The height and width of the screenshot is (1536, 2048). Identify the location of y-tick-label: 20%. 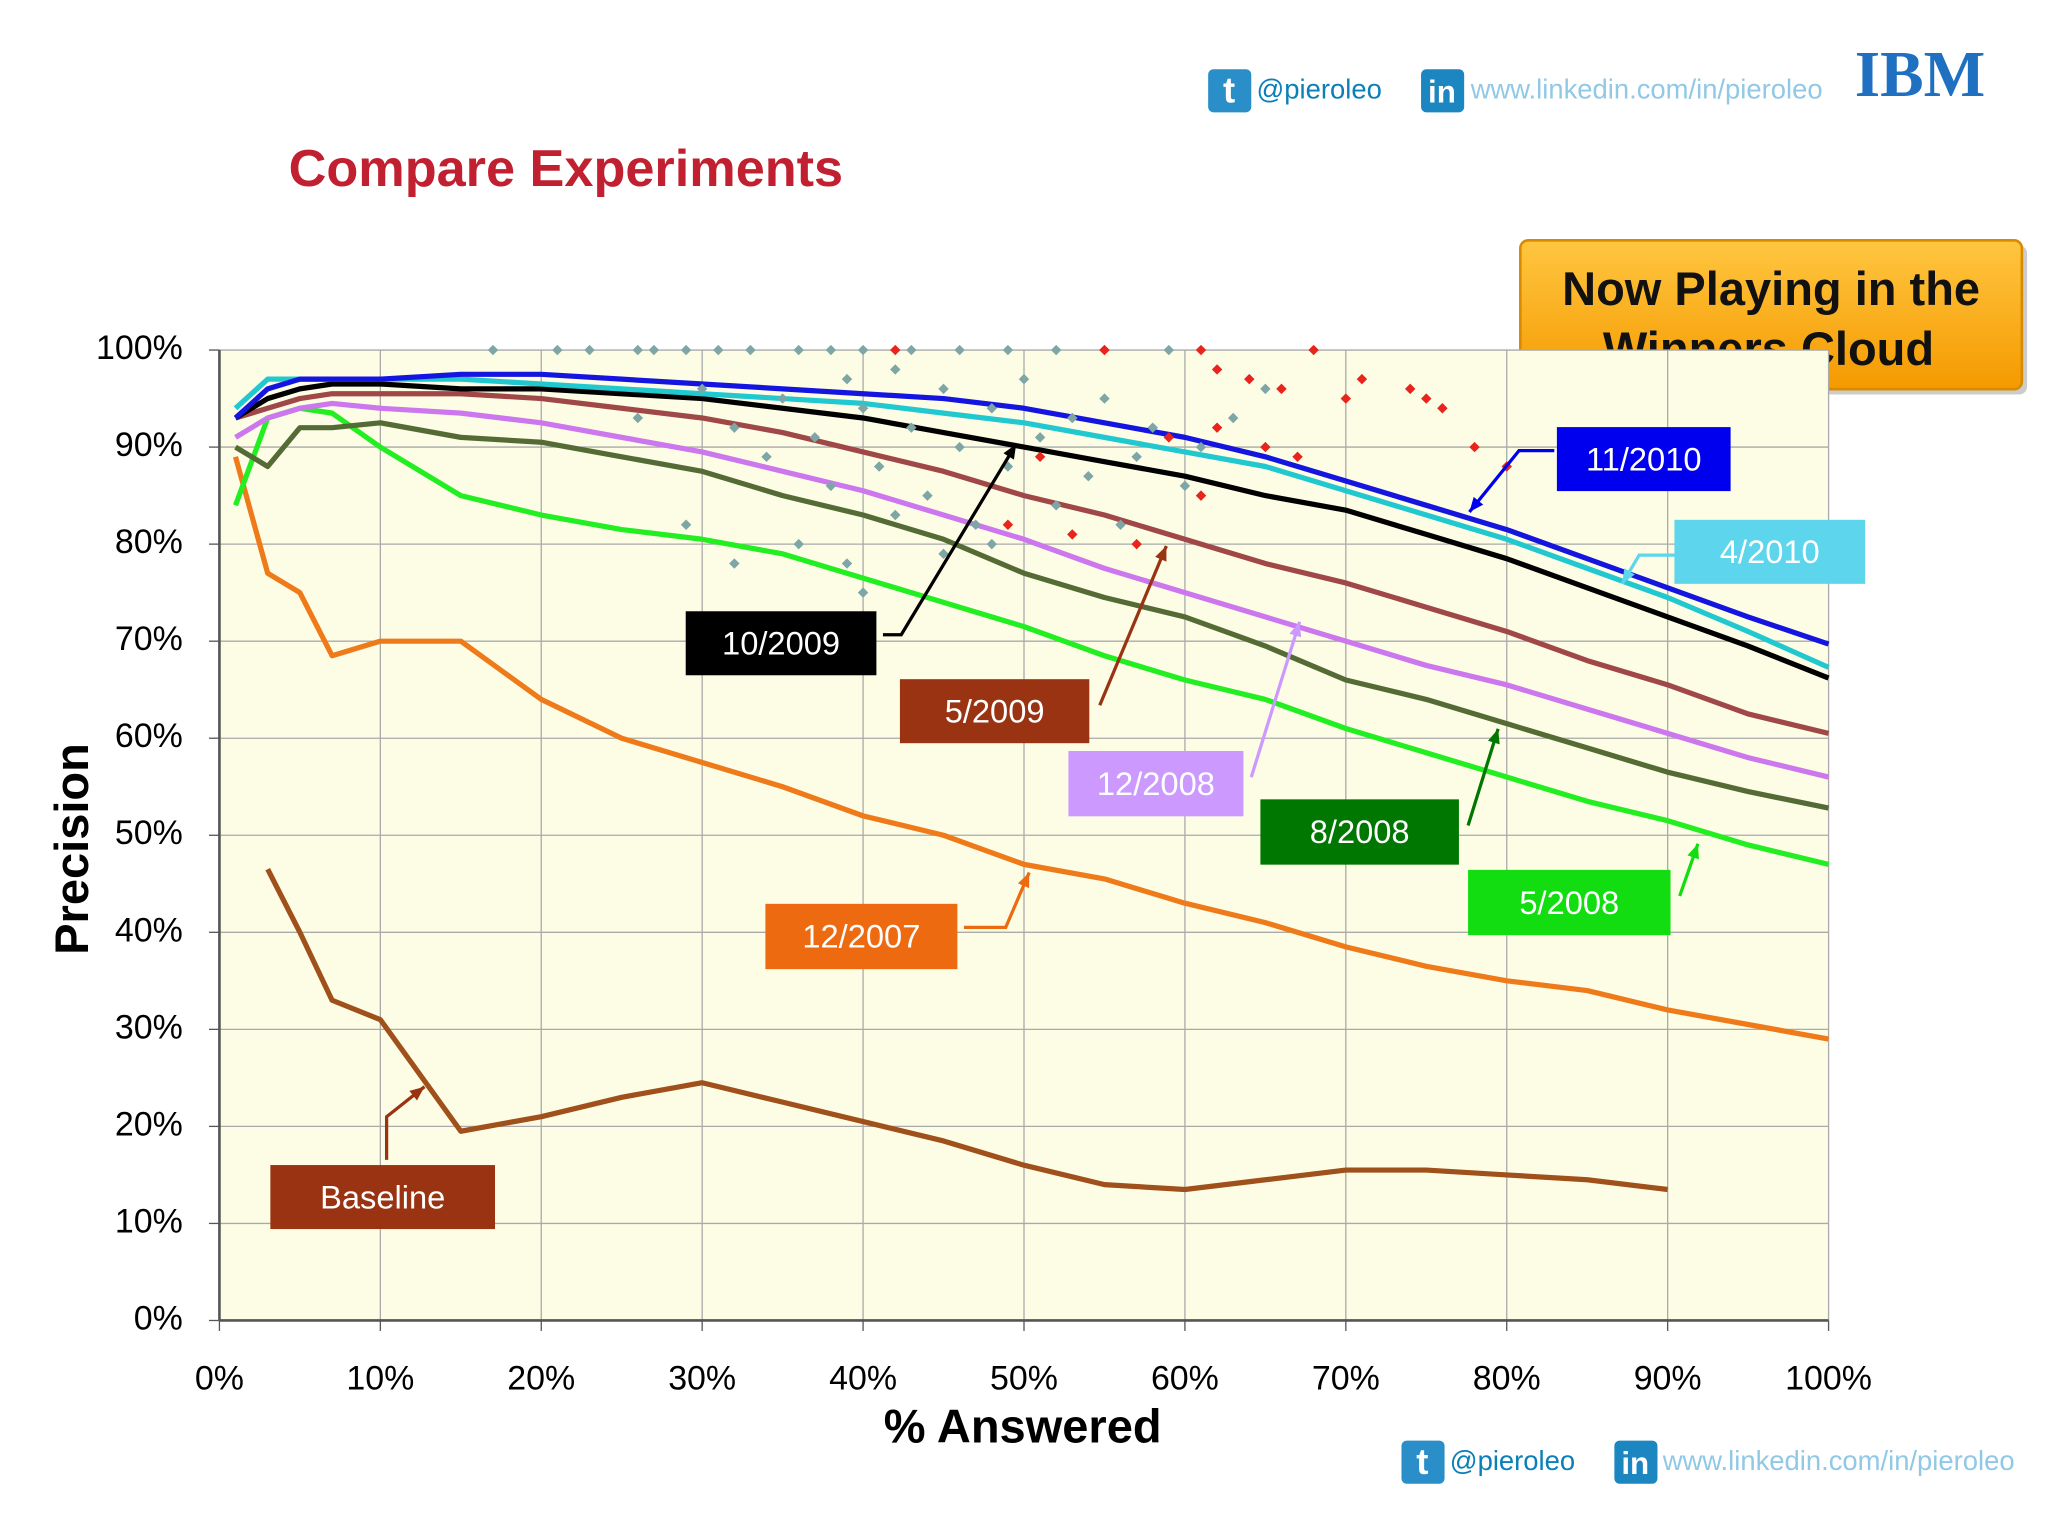
(149, 1124).